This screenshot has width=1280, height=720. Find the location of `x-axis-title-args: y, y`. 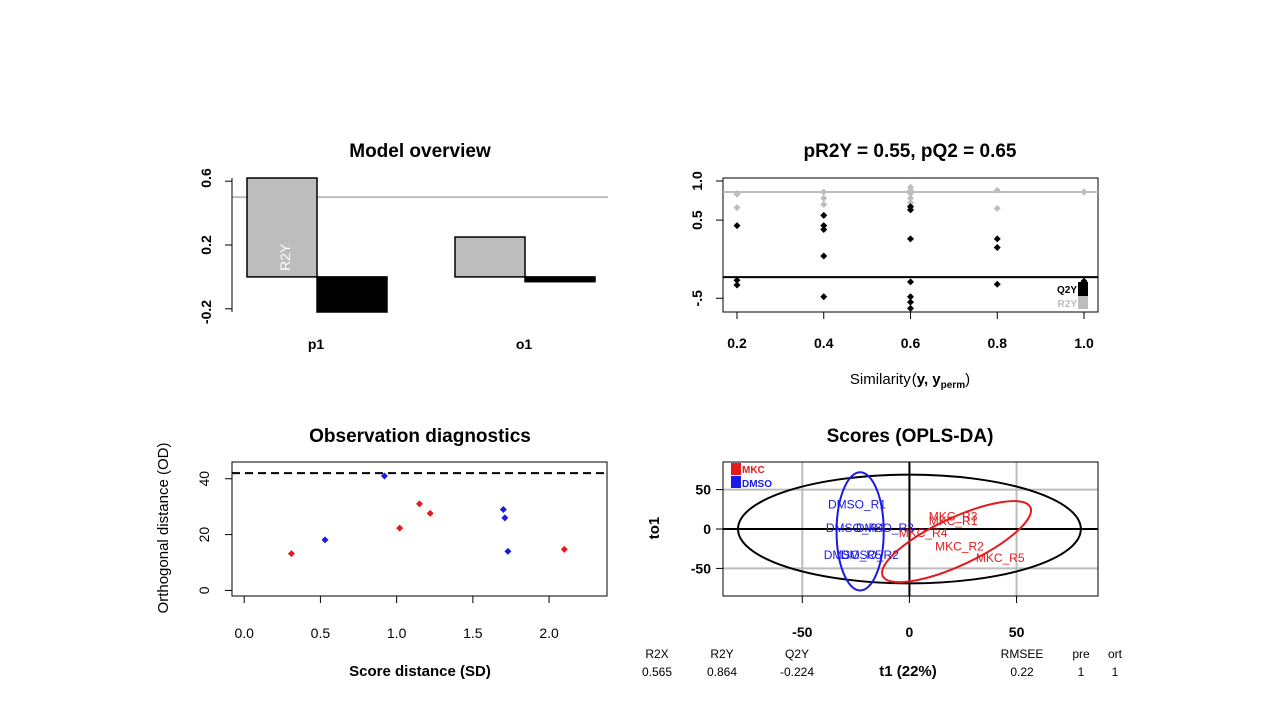

x-axis-title-args: y, y is located at coordinates (929, 379).